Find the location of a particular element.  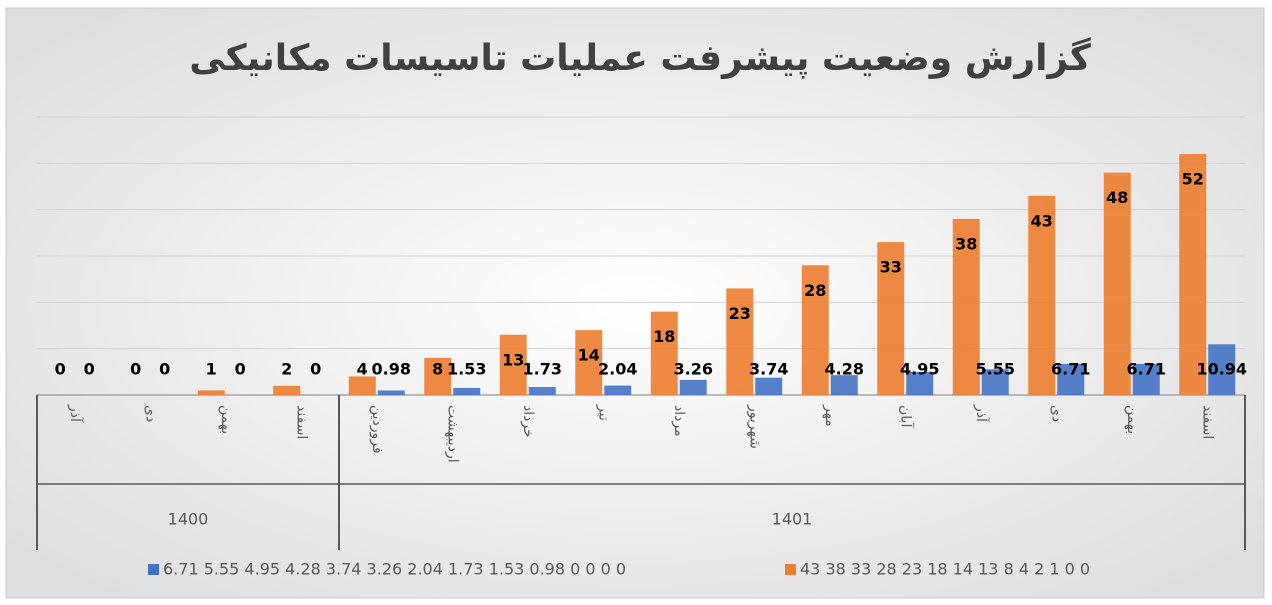

data-label: 5.55 is located at coordinates (995, 369).